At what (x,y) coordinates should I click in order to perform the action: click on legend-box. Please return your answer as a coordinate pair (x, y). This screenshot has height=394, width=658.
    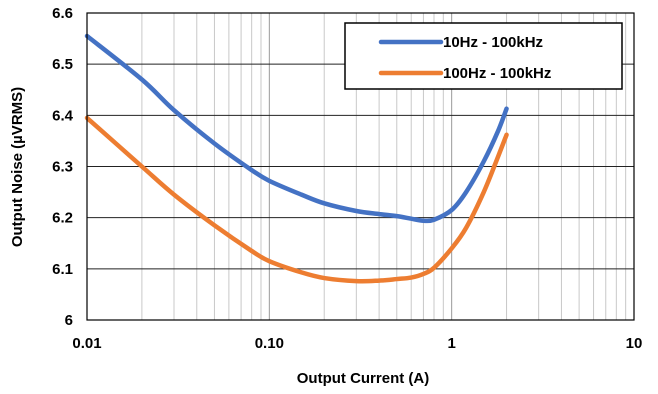
    Looking at the image, I should click on (483, 56).